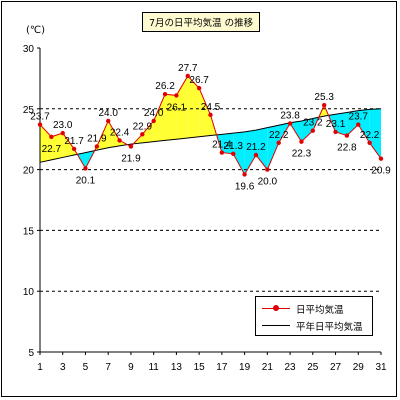 The width and height of the screenshot is (400, 400). What do you see at coordinates (120, 132) in the screenshot?
I see `data-label: 22.4` at bounding box center [120, 132].